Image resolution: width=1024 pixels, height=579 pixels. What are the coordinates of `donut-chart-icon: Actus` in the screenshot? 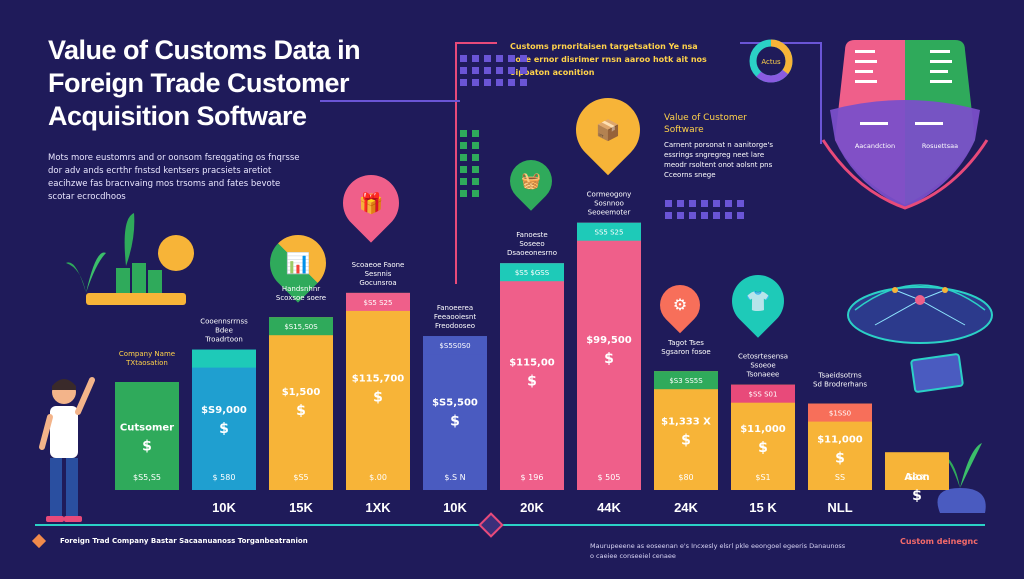 It's located at (771, 61).